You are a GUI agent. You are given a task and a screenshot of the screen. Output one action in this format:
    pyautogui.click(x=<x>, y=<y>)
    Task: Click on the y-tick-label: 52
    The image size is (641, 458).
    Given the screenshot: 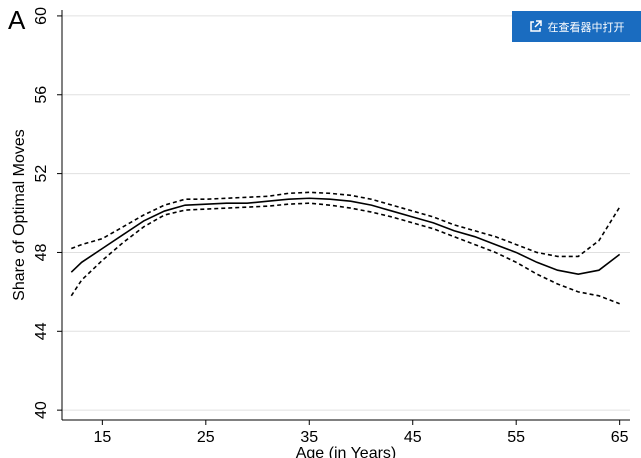 What is the action you would take?
    pyautogui.click(x=41, y=174)
    